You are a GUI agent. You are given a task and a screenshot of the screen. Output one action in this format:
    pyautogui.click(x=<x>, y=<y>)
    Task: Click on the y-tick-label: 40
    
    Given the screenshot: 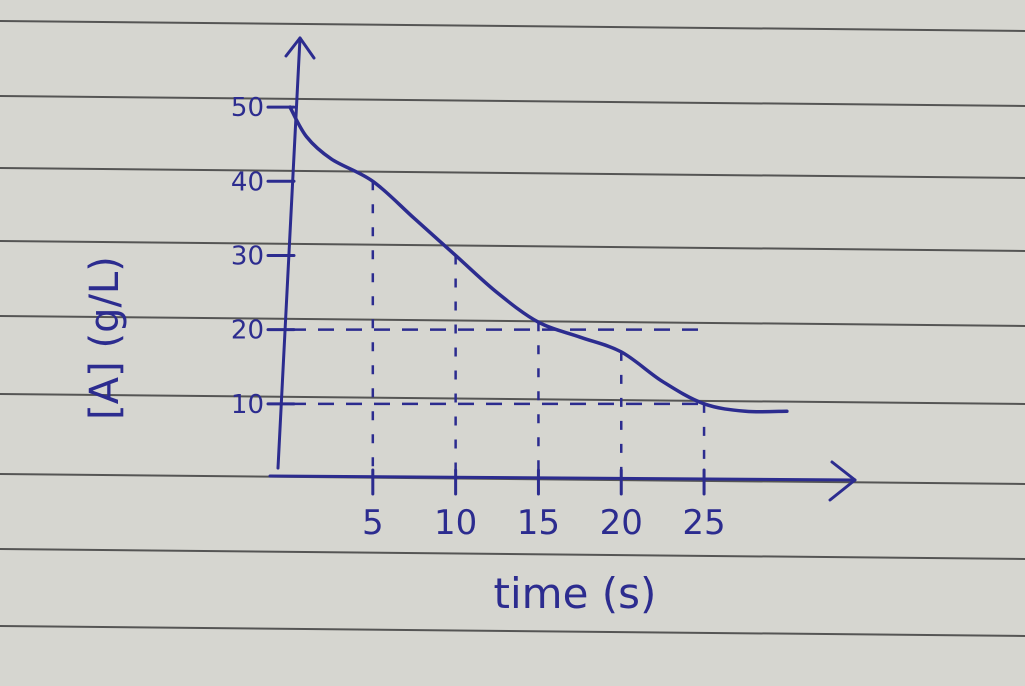 What is the action you would take?
    pyautogui.click(x=247, y=182)
    